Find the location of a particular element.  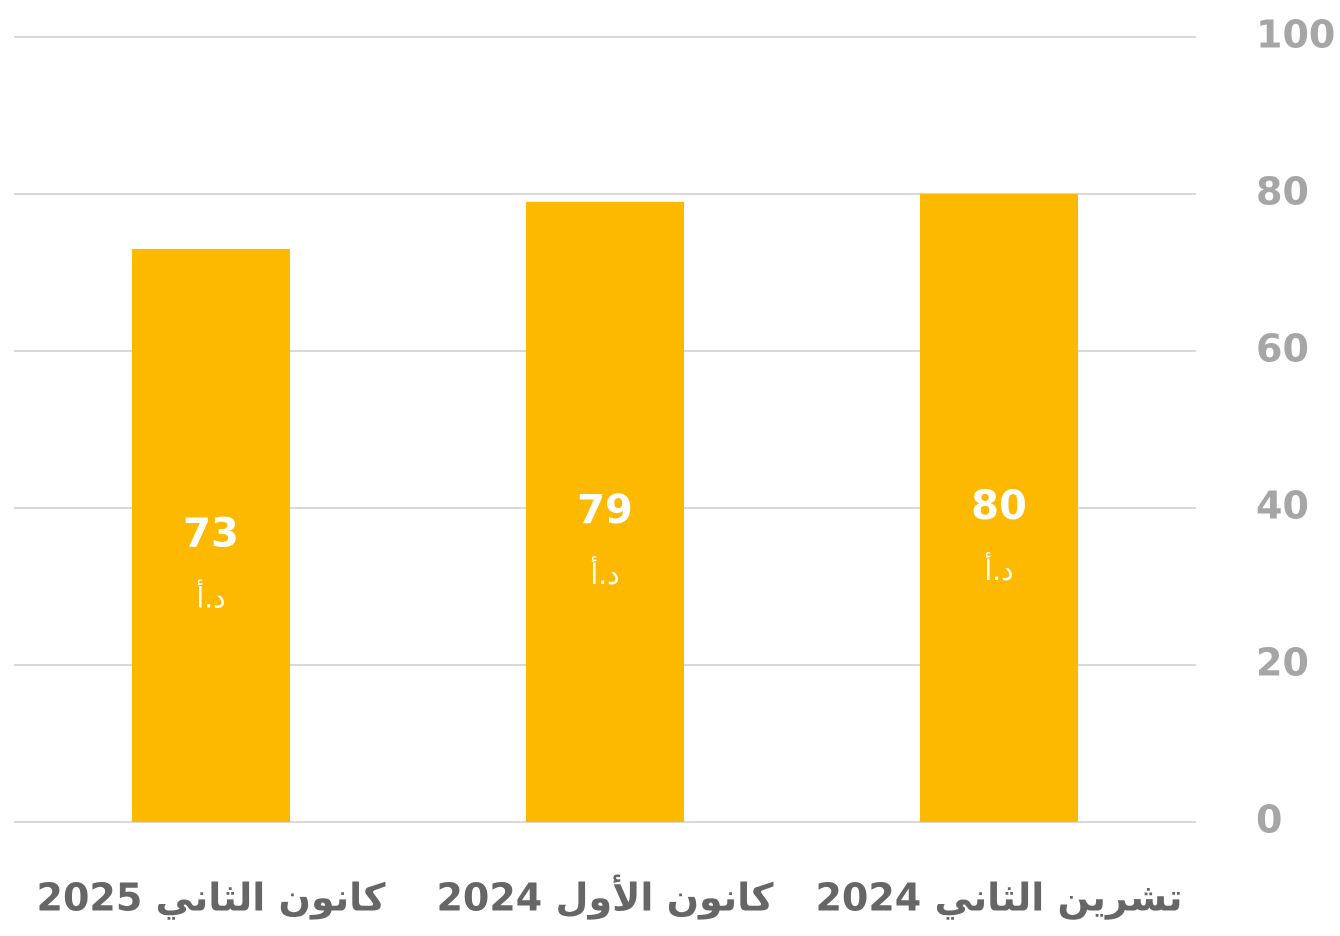

y-tick-label: 20 is located at coordinates (1282, 663).